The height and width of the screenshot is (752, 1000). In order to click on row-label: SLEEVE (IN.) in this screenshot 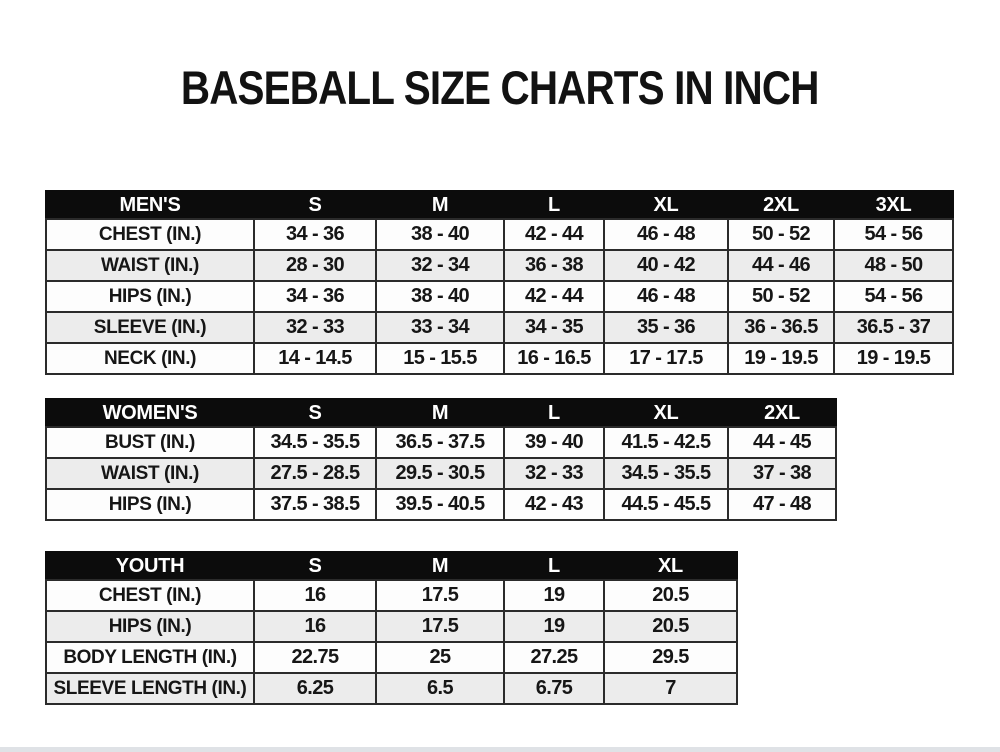, I will do `click(150, 327)`.